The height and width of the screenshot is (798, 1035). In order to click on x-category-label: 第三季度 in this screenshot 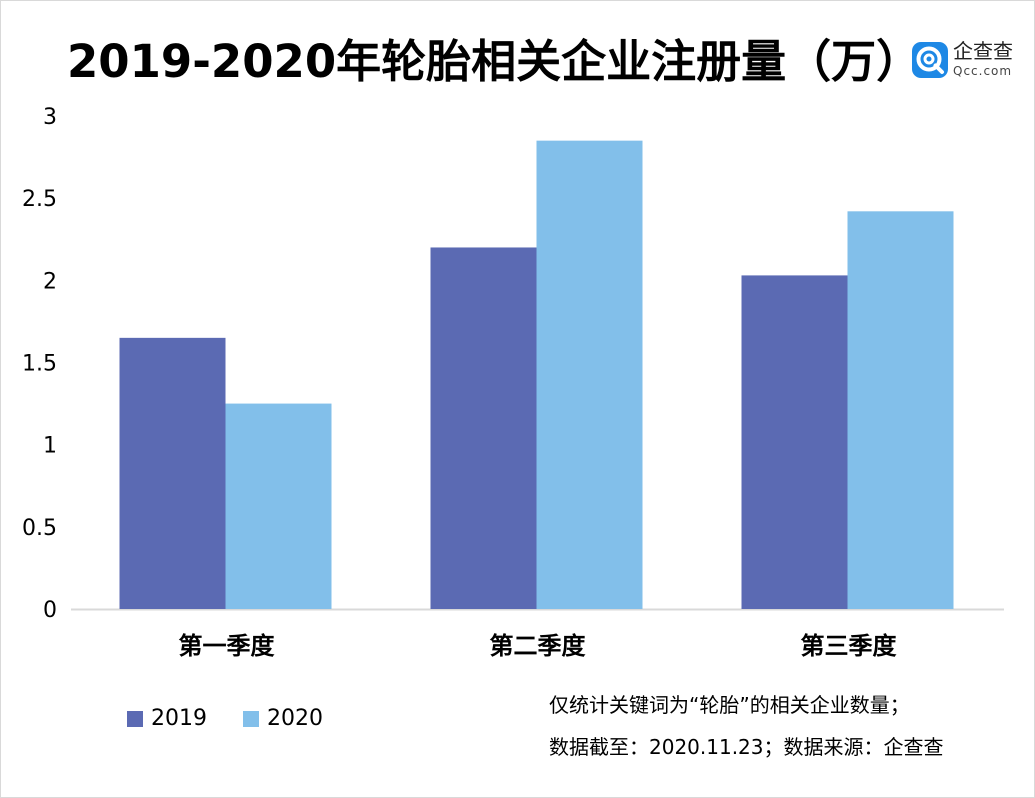, I will do `click(849, 646)`.